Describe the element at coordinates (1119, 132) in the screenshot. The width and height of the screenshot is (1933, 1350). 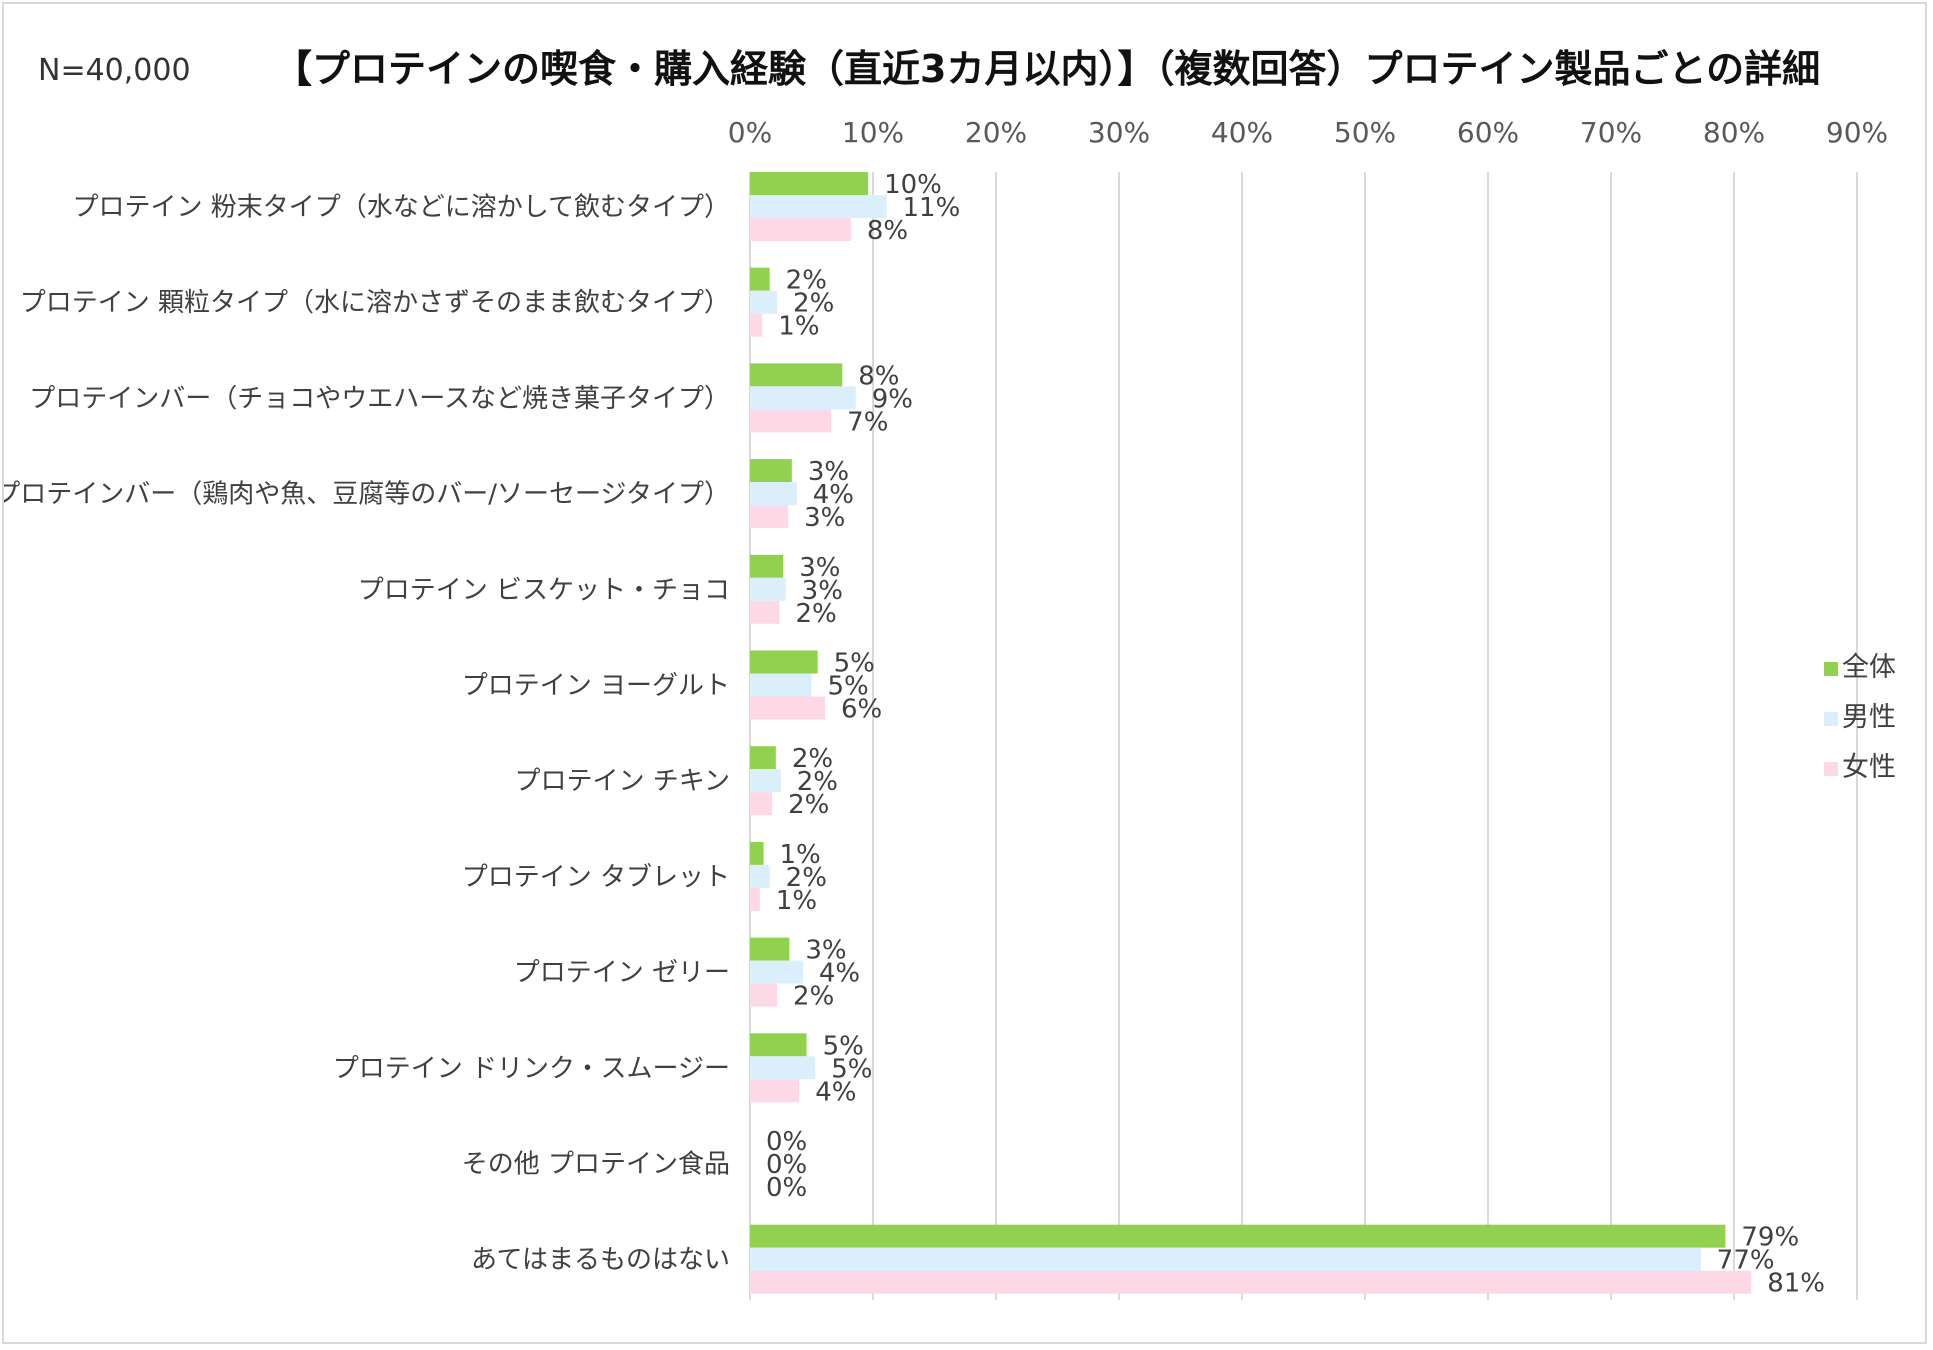
I see `x-tick-label: 30%` at that location.